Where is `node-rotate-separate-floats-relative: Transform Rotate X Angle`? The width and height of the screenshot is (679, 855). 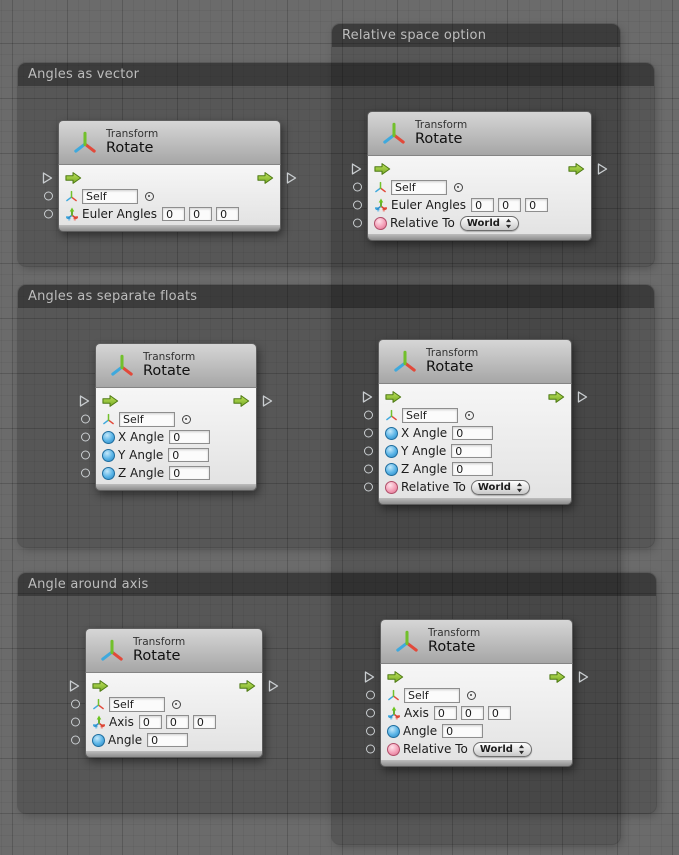 node-rotate-separate-floats-relative: Transform Rotate X Angle is located at coordinates (475, 422).